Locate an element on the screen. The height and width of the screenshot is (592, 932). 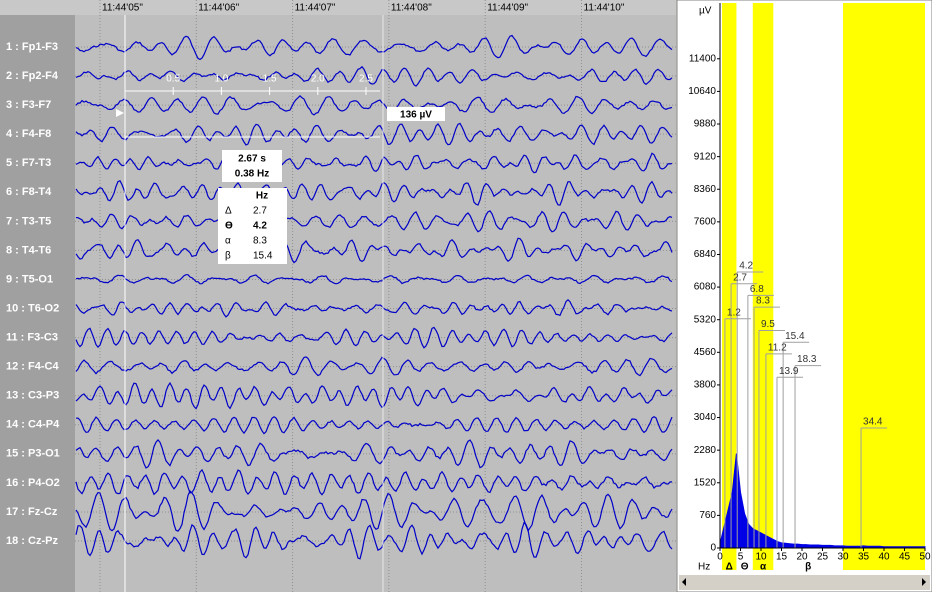
channel-label: 9 : T5-O1 is located at coordinates (29, 279).